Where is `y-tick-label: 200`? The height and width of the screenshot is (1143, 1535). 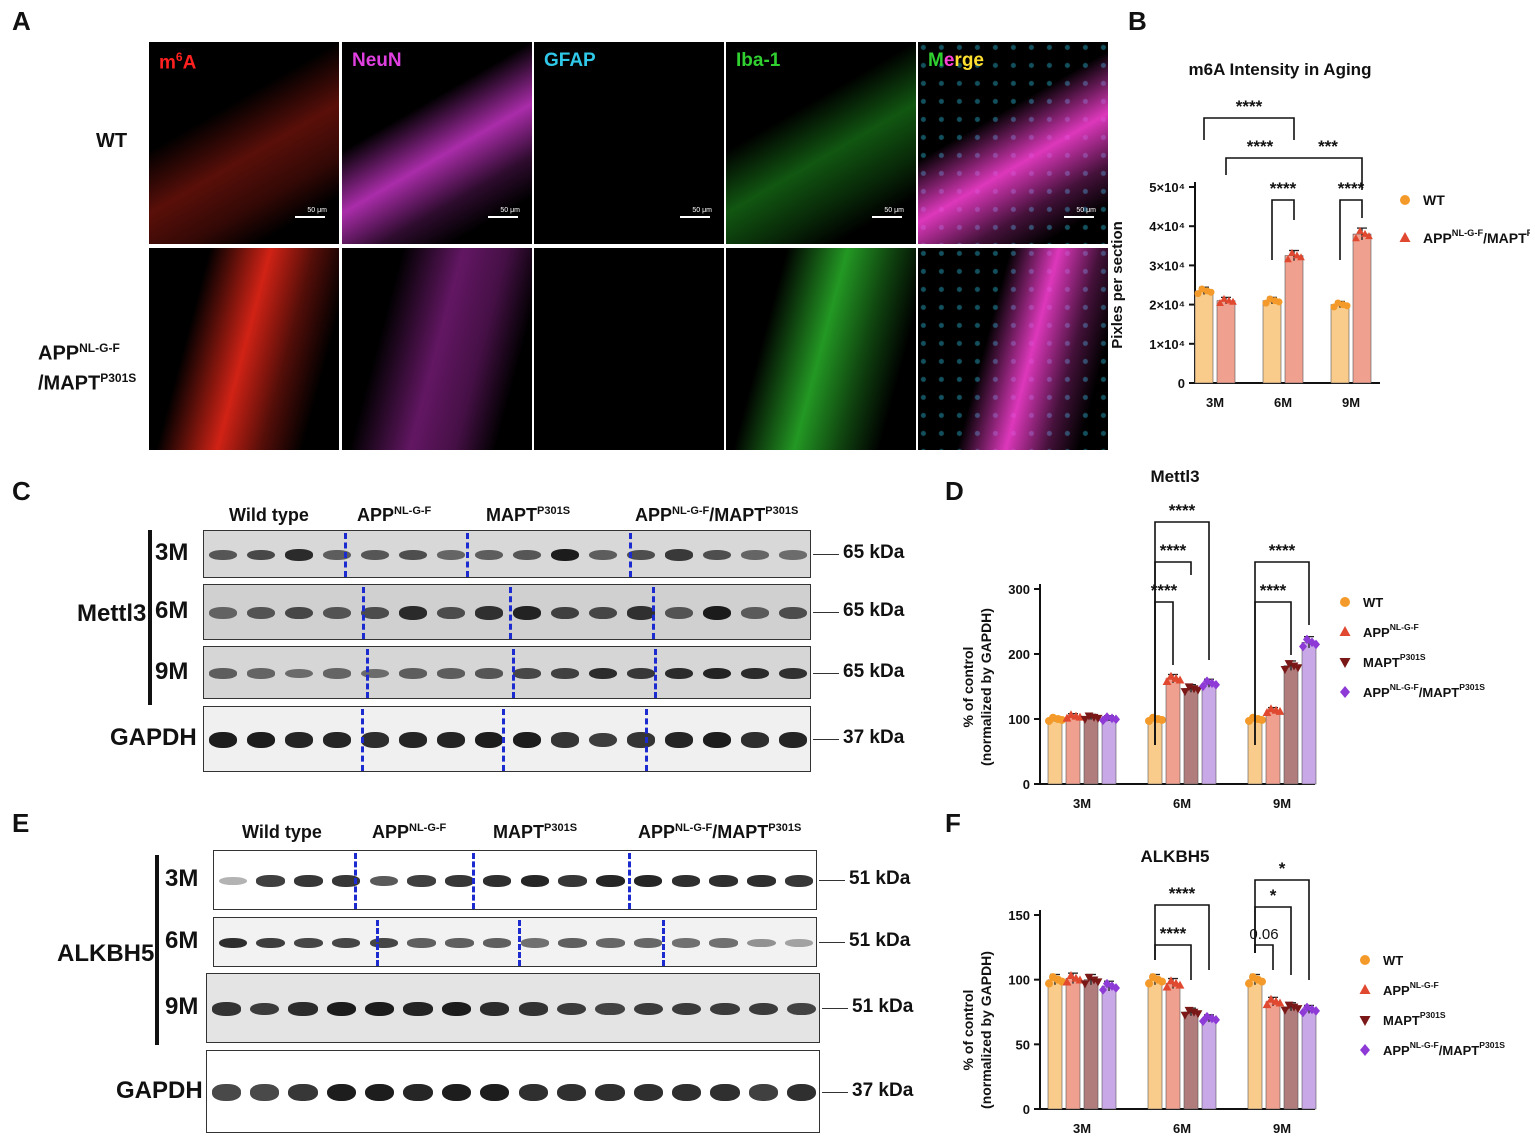
y-tick-label: 200 is located at coordinates (1019, 654).